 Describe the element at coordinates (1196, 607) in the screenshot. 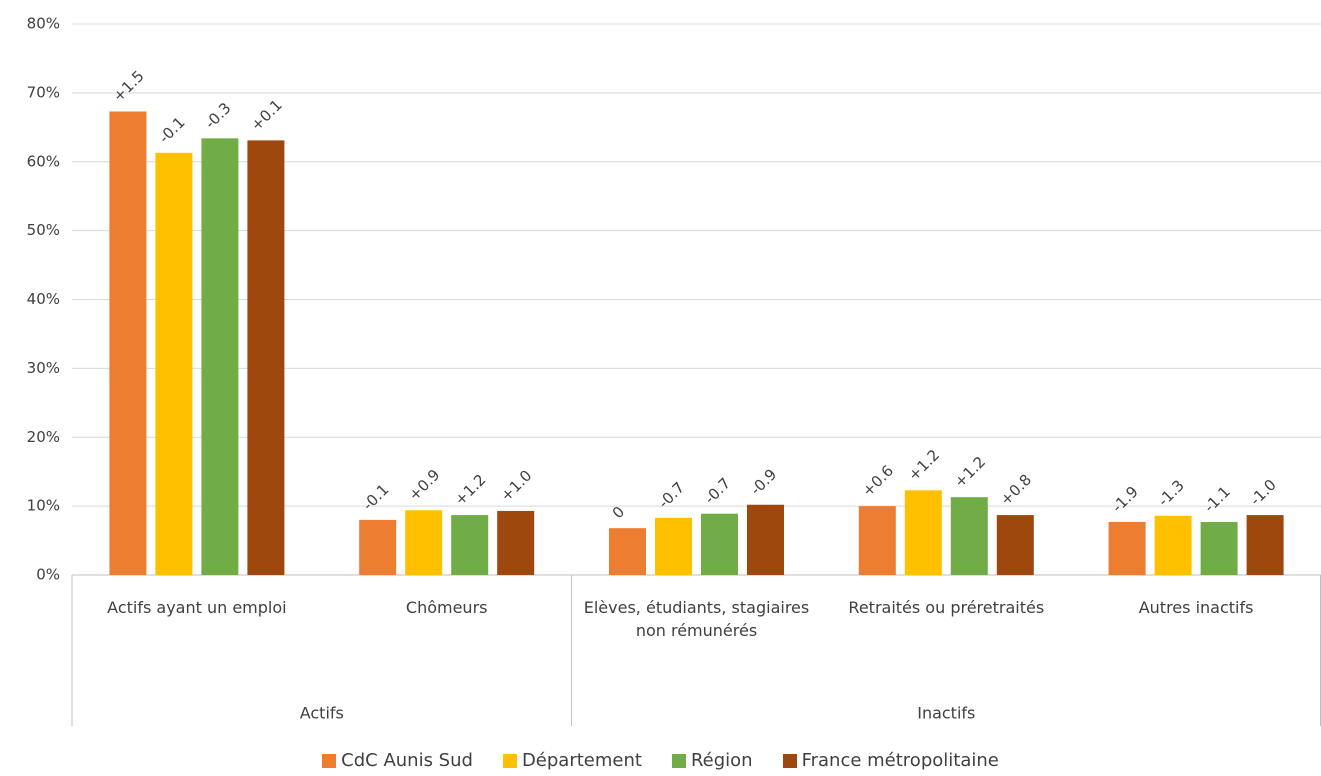

I see `x-tick-label: Autres inactifs` at that location.